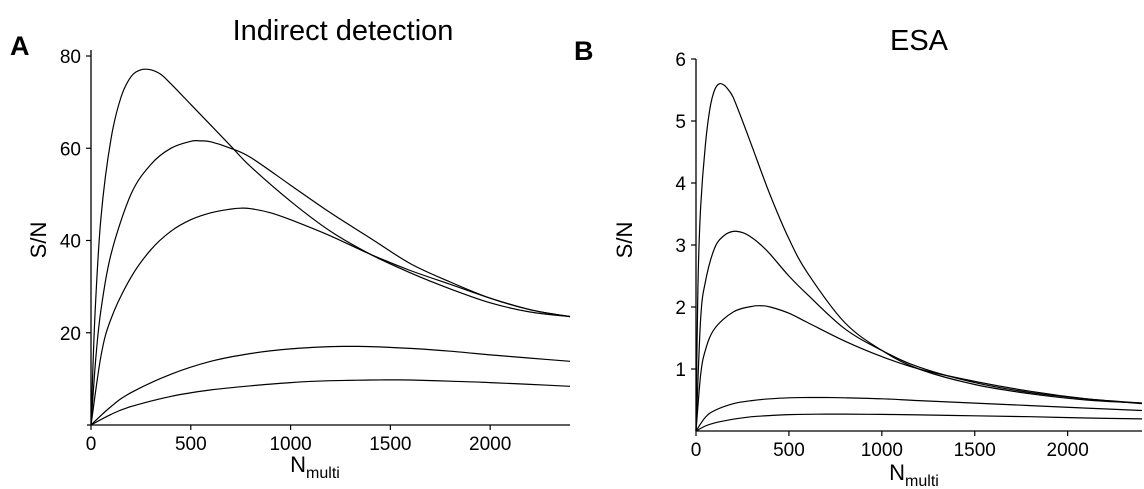 The height and width of the screenshot is (489, 1144). What do you see at coordinates (20, 46) in the screenshot?
I see `panel-letter-a: A` at bounding box center [20, 46].